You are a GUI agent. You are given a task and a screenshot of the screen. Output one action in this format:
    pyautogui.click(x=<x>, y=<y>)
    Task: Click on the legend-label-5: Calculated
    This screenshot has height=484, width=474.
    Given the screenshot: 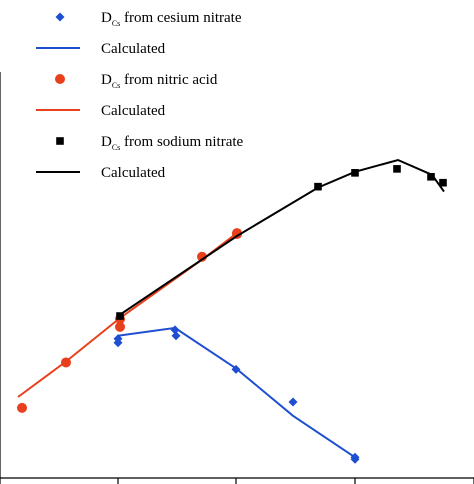 What is the action you would take?
    pyautogui.click(x=133, y=173)
    